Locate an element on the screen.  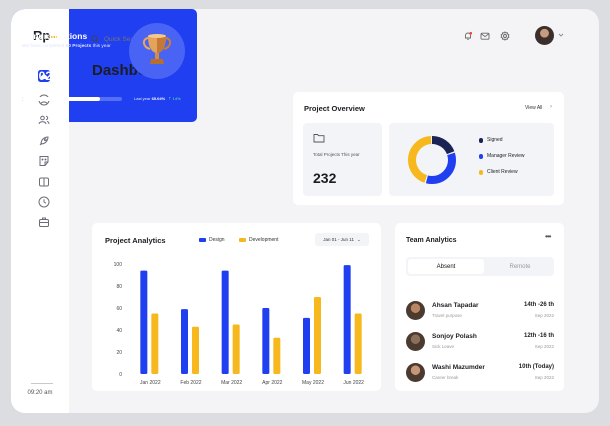
last-year-stat: Last year 65.04% ⇡ 14% is located at coordinates (157, 98).